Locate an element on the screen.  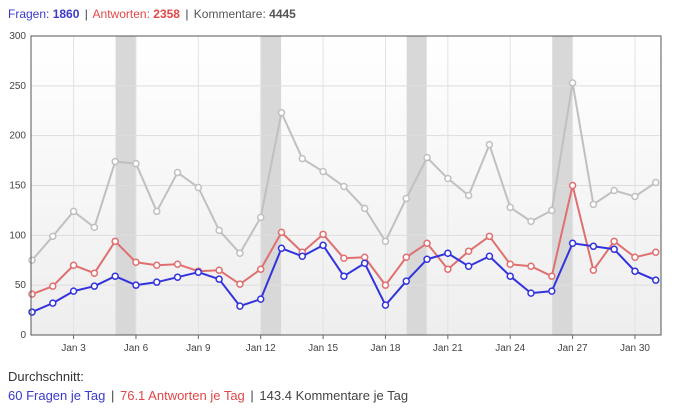
y-tick-label: 200 is located at coordinates (17, 136).